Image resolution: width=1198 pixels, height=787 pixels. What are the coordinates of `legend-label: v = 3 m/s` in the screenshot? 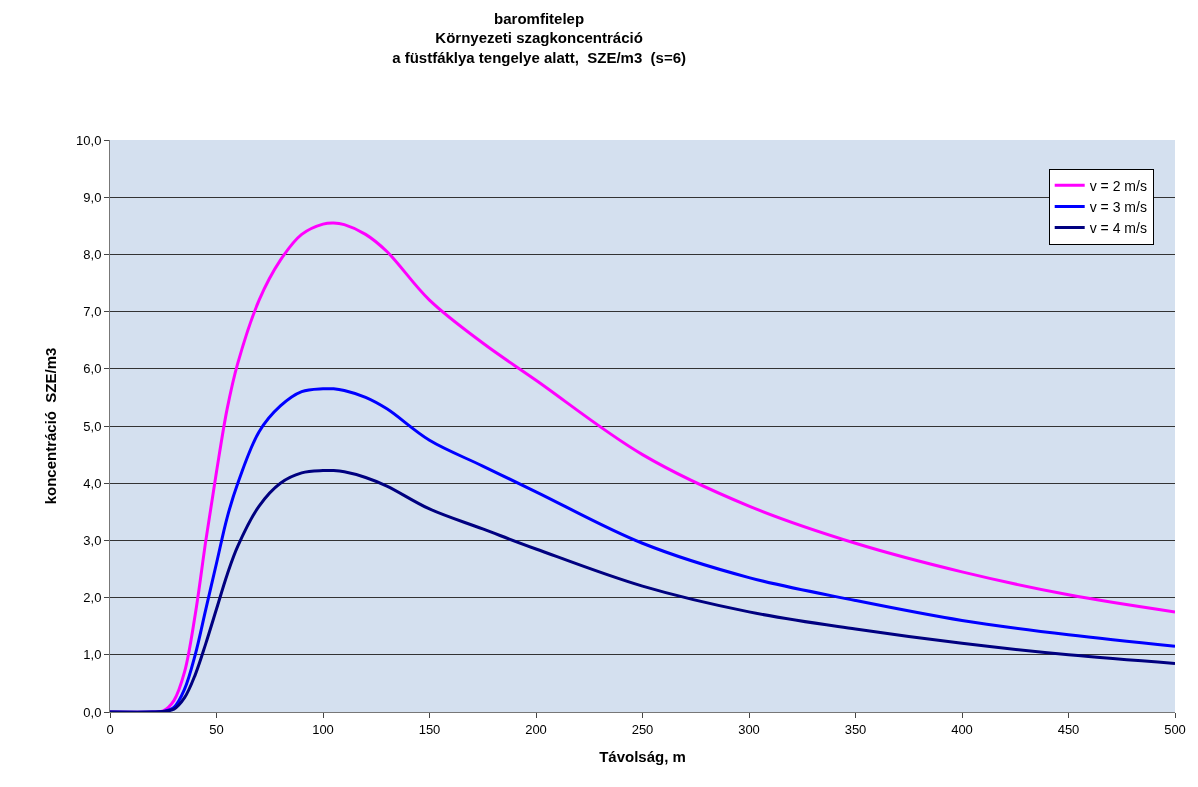 It's located at (1118, 206).